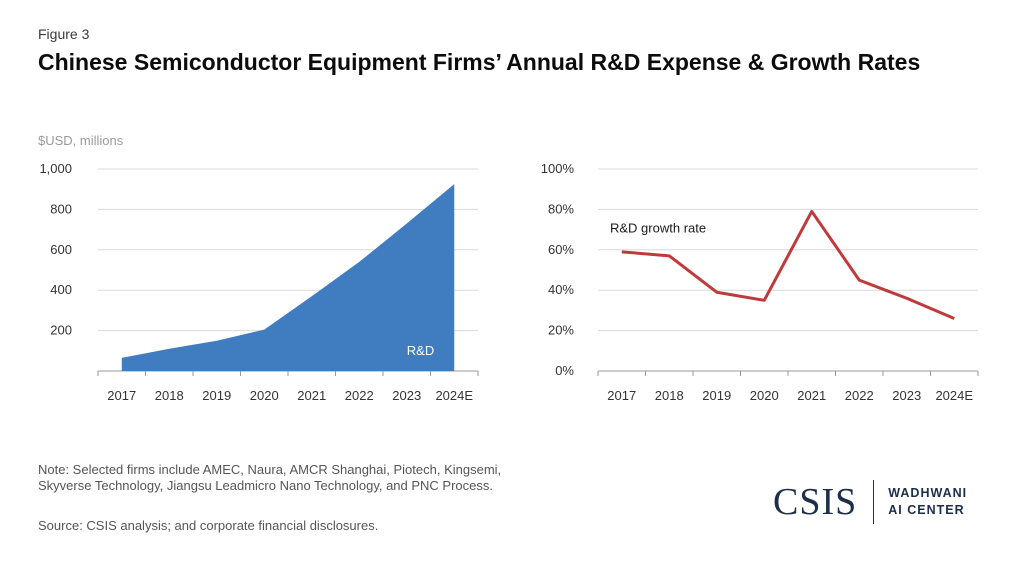 The image size is (1024, 564). What do you see at coordinates (169, 395) in the screenshot?
I see `rd-x-tick-label: 2018` at bounding box center [169, 395].